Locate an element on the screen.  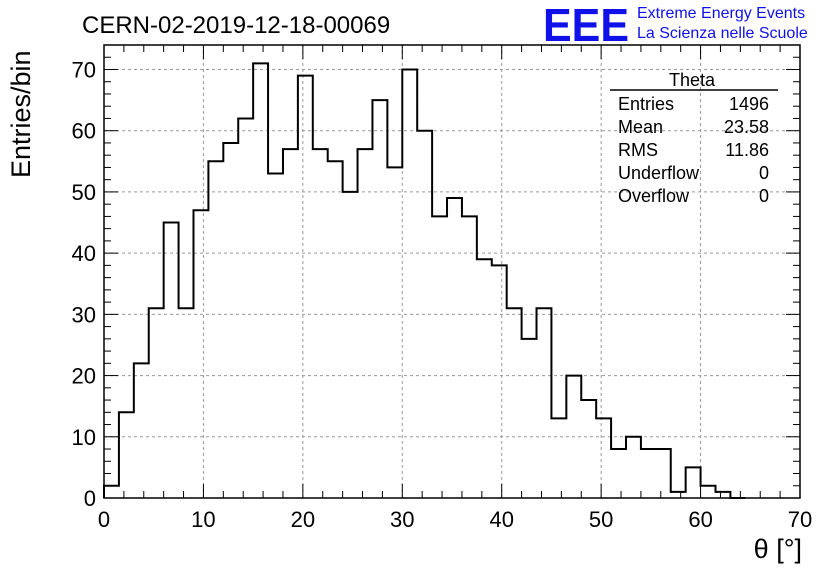
stats-overflow-value: 0 is located at coordinates (764, 196).